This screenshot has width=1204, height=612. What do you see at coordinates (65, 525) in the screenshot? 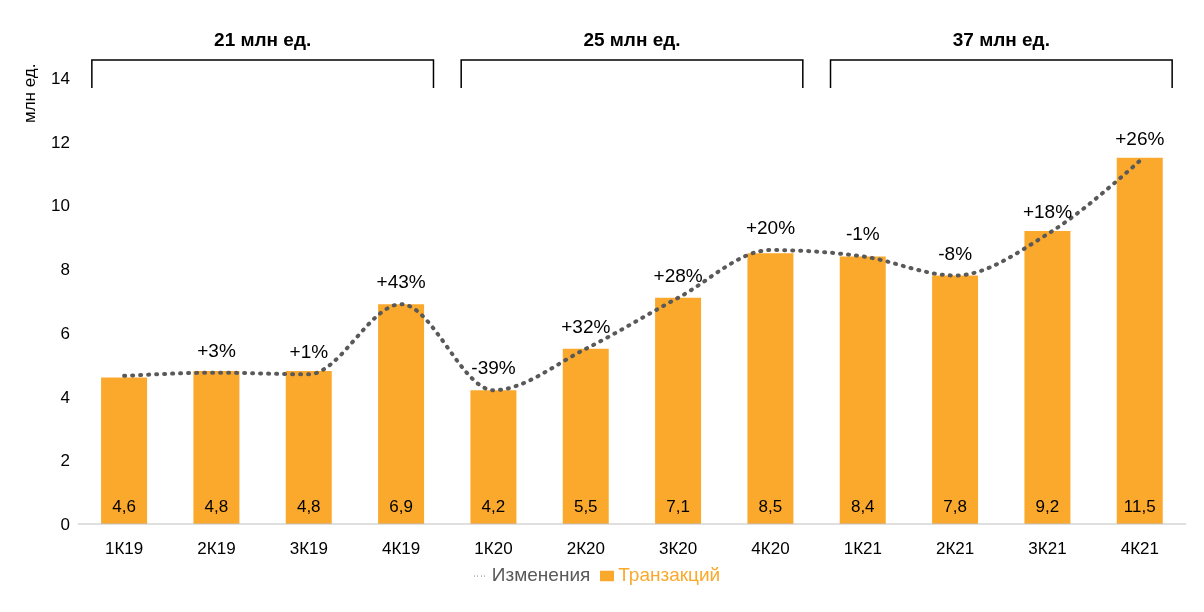
I see `y-tick-label: 0` at bounding box center [65, 525].